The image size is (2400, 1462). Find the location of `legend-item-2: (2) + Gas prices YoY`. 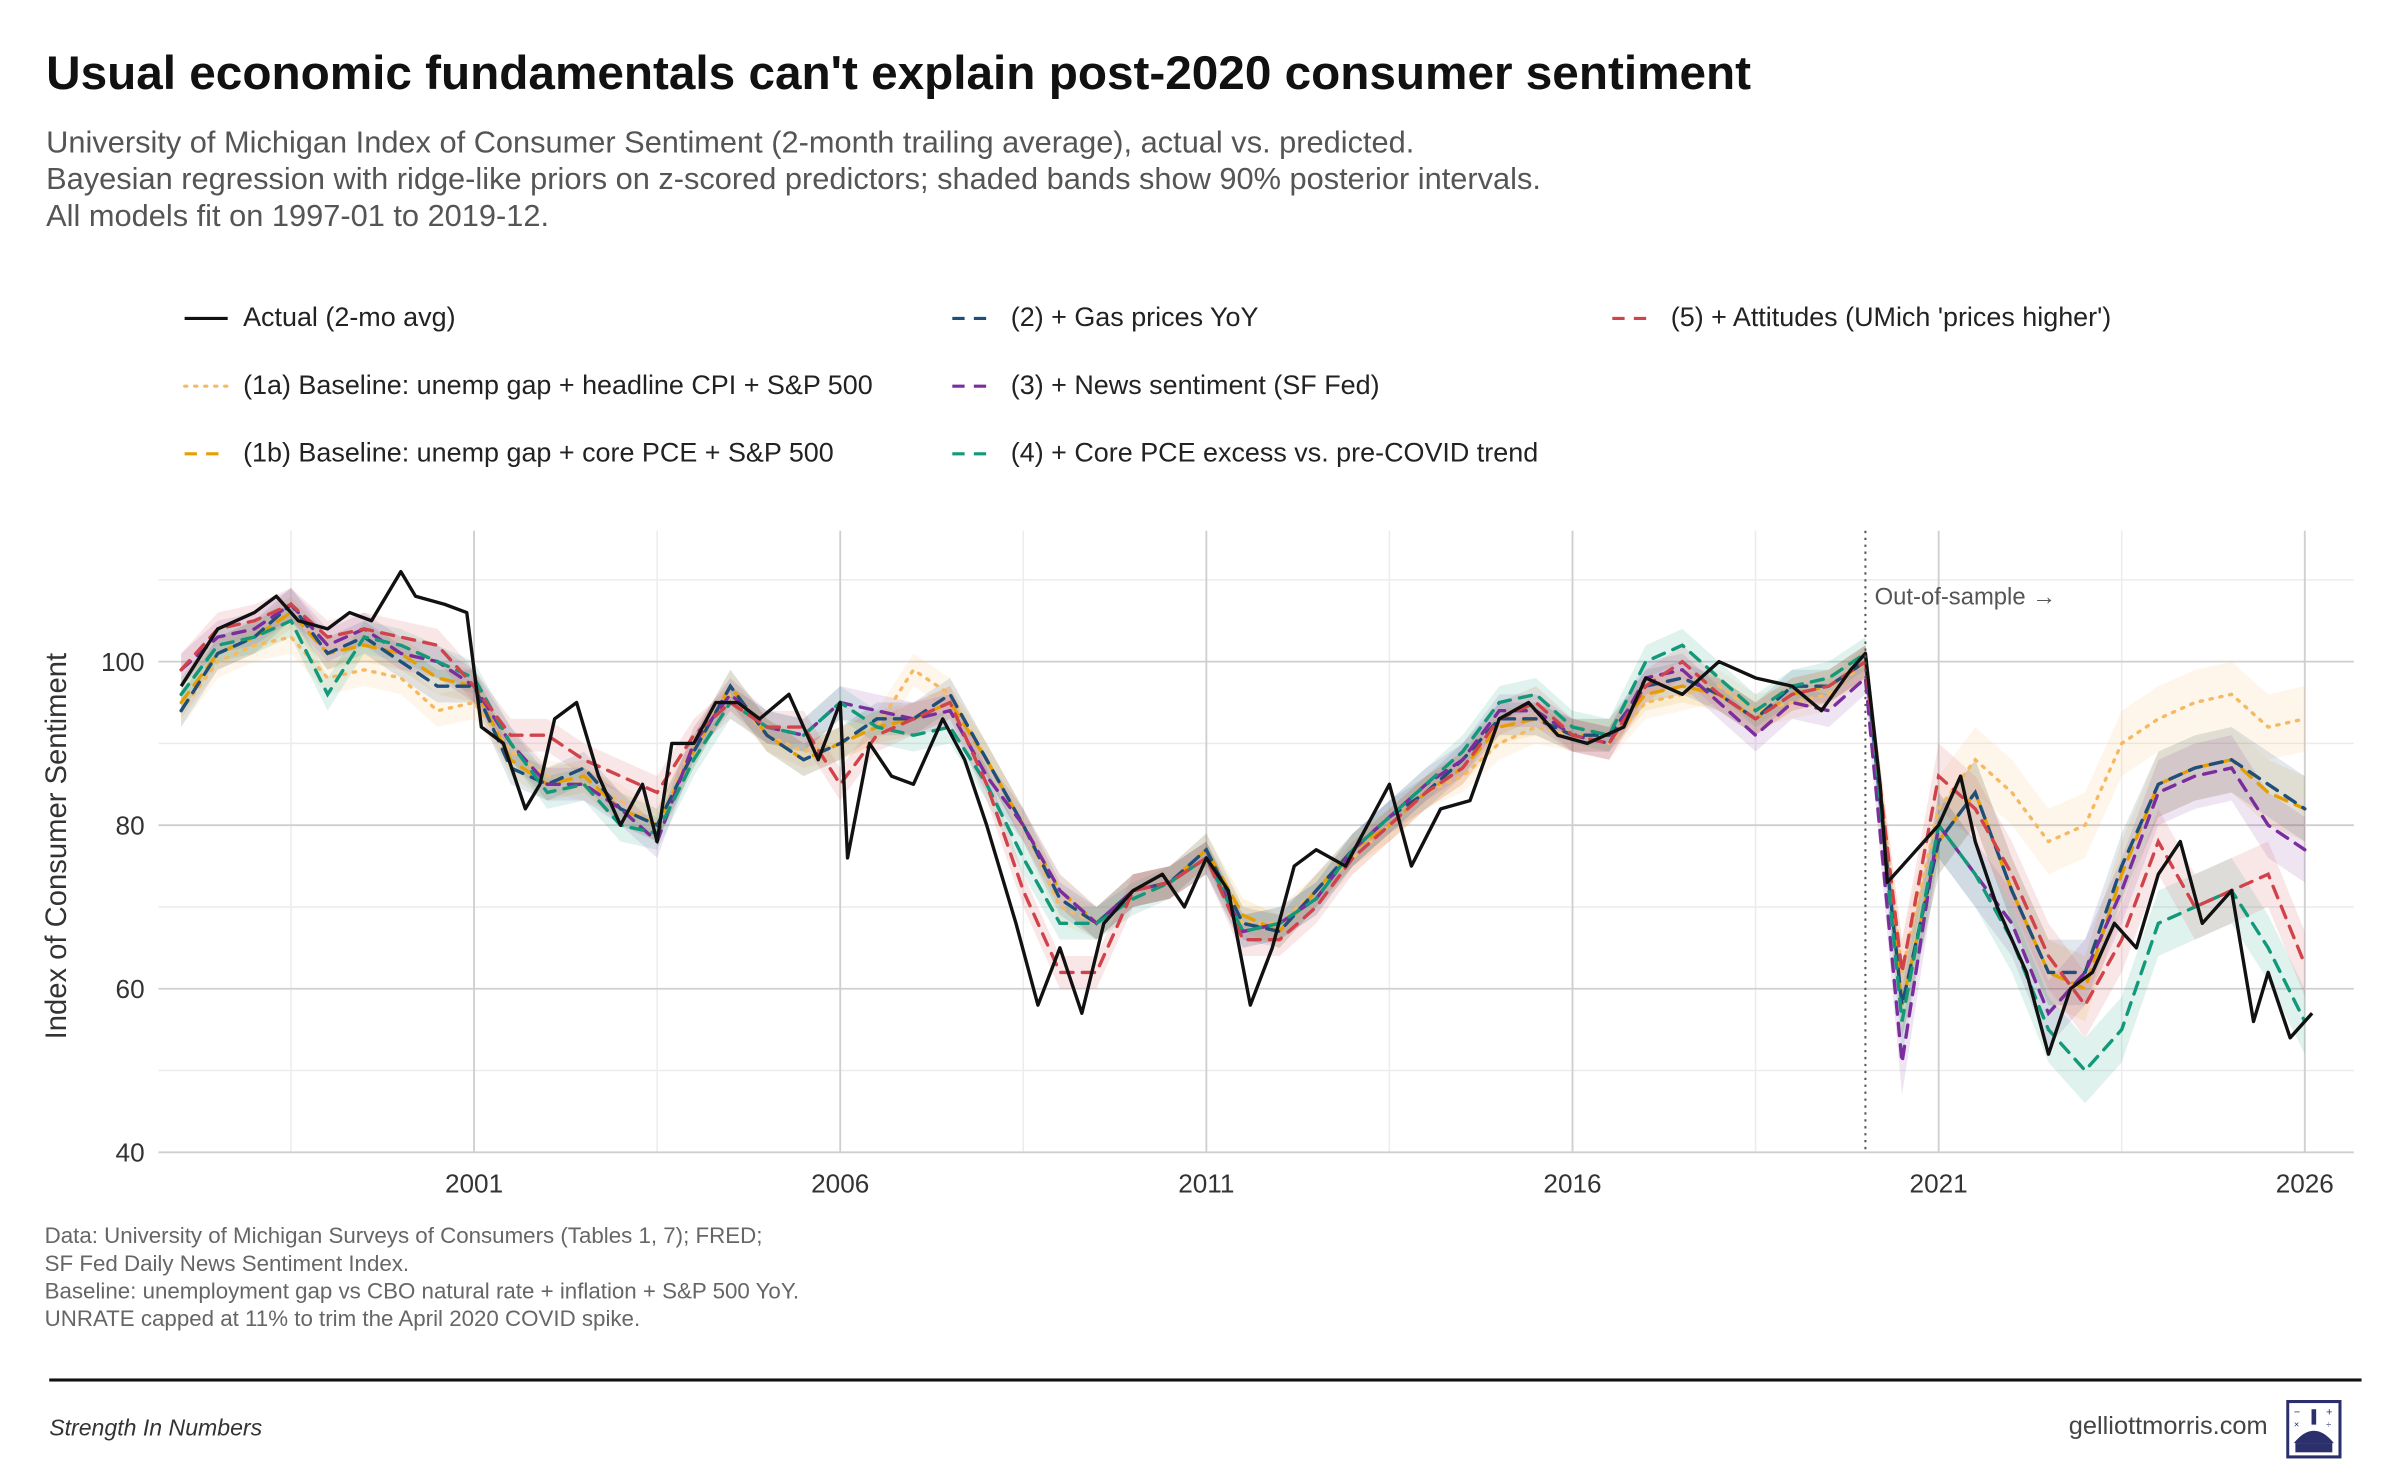

legend-item-2: (2) + Gas prices YoY is located at coordinates (1103, 318).